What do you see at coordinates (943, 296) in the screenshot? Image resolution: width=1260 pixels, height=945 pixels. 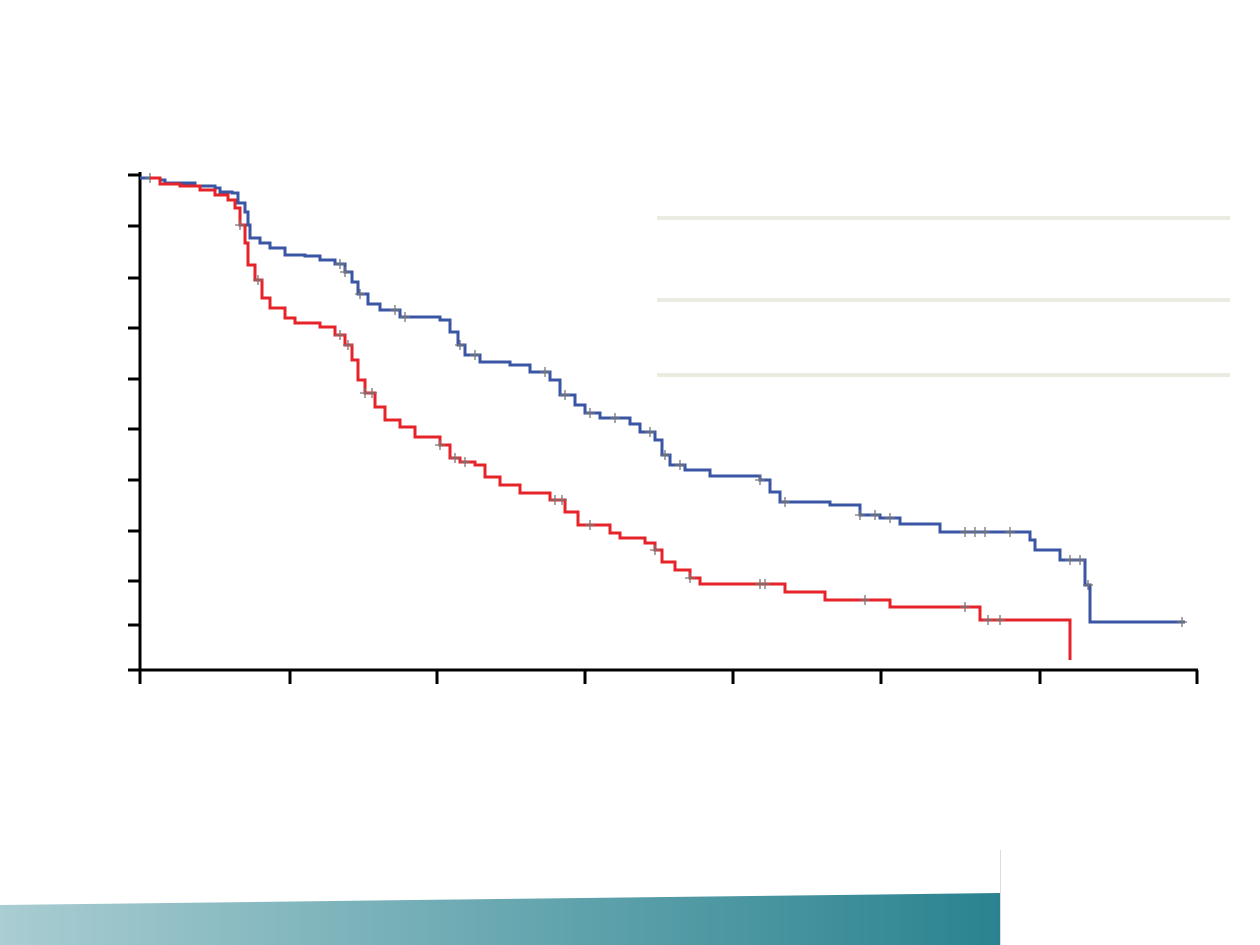 I see `legend-placeholder` at bounding box center [943, 296].